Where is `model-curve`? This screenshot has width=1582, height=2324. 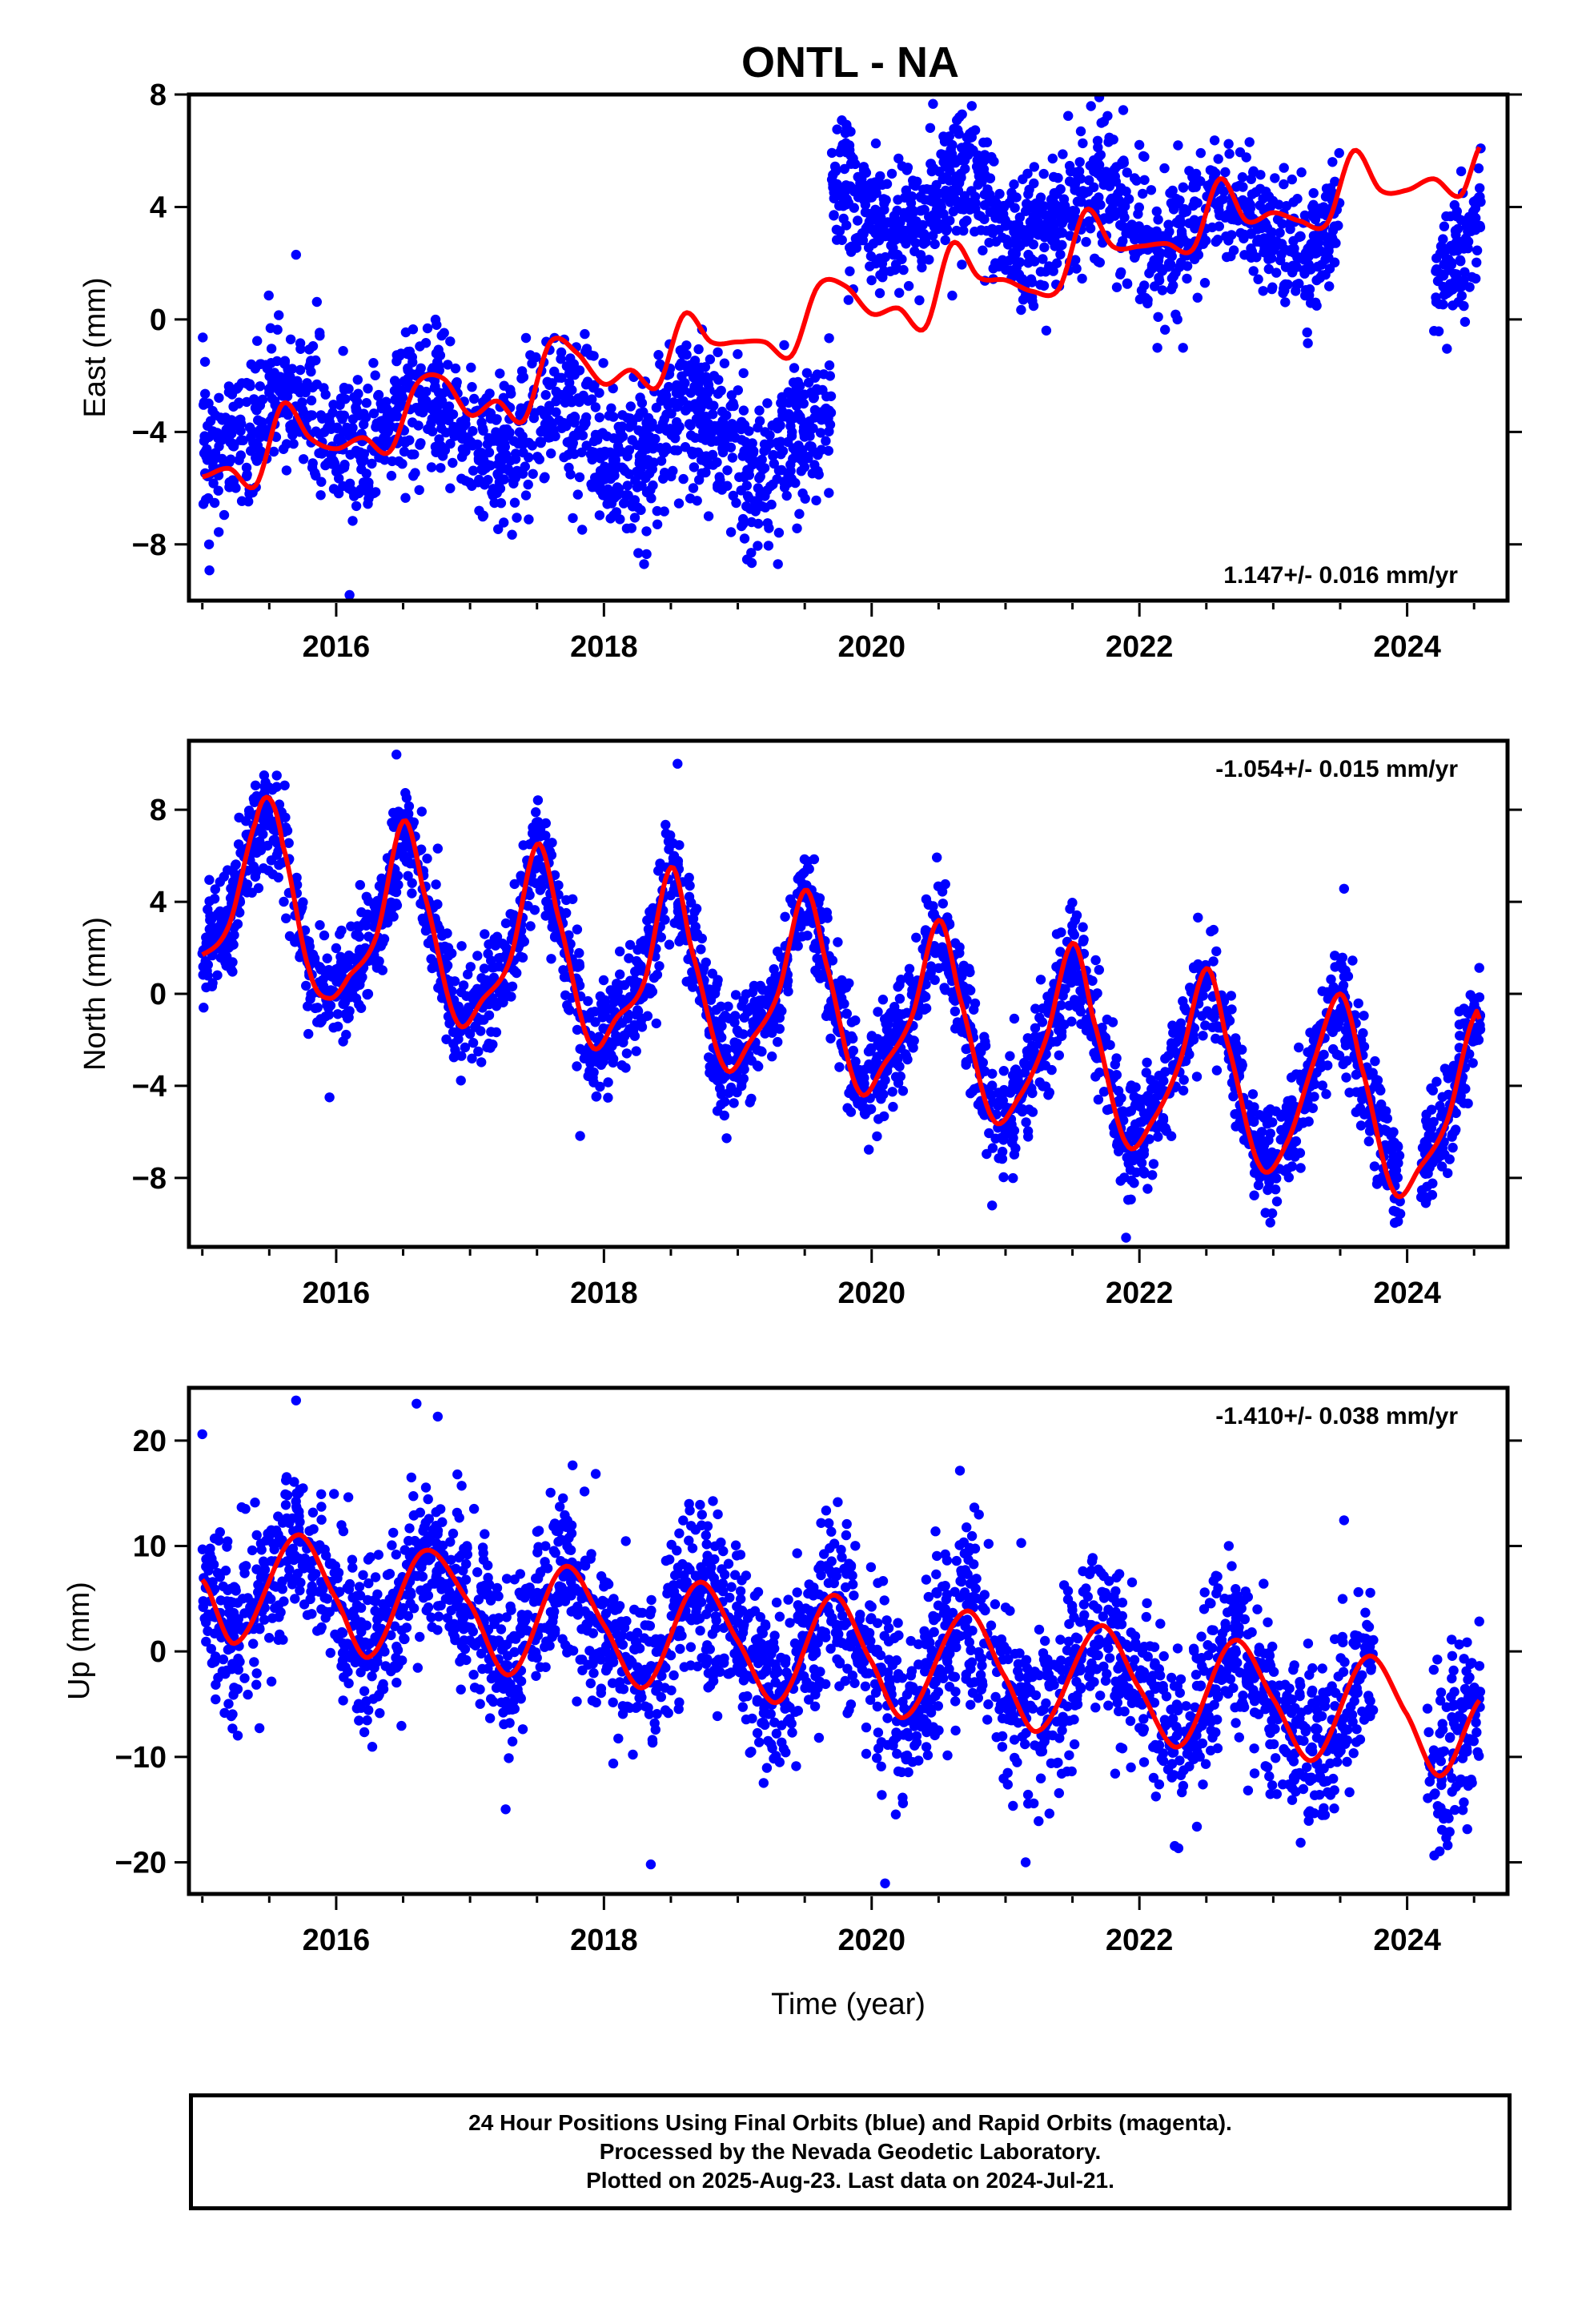 model-curve is located at coordinates (842, 318).